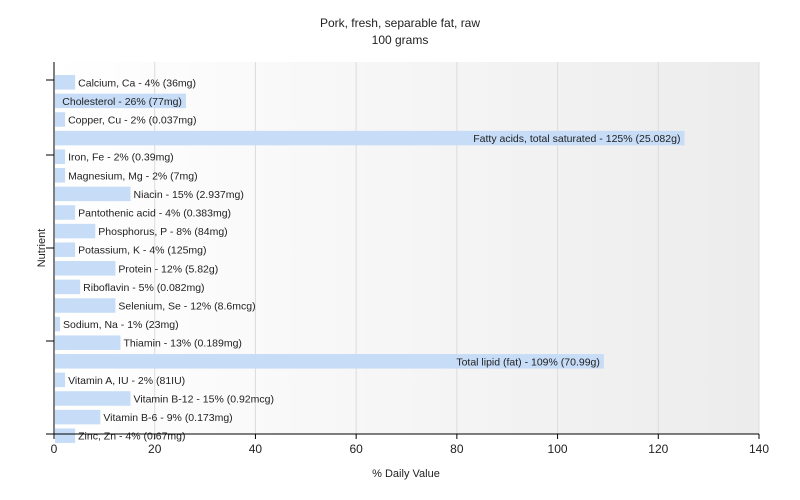 This screenshot has width=800, height=500. Describe the element at coordinates (189, 195) in the screenshot. I see `bar-label: Niacin - 15% (2.937mg)` at that location.